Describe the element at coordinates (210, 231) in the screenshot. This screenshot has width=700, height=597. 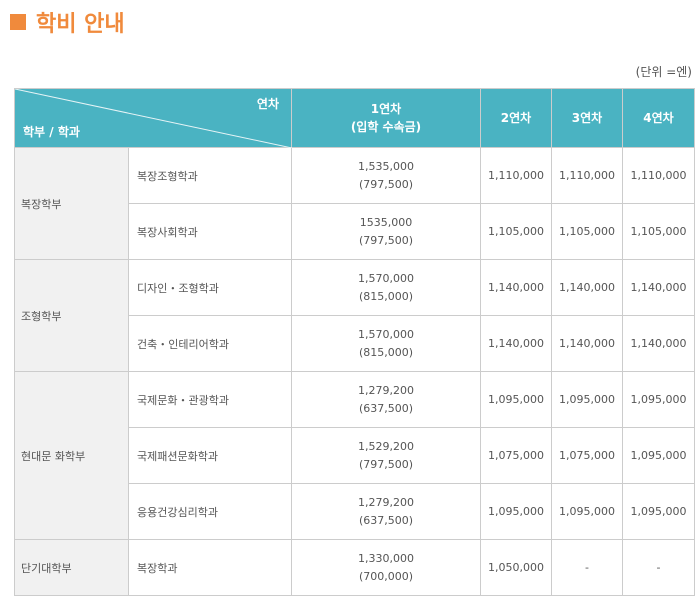
I see `department-cell: 복장사회학과` at that location.